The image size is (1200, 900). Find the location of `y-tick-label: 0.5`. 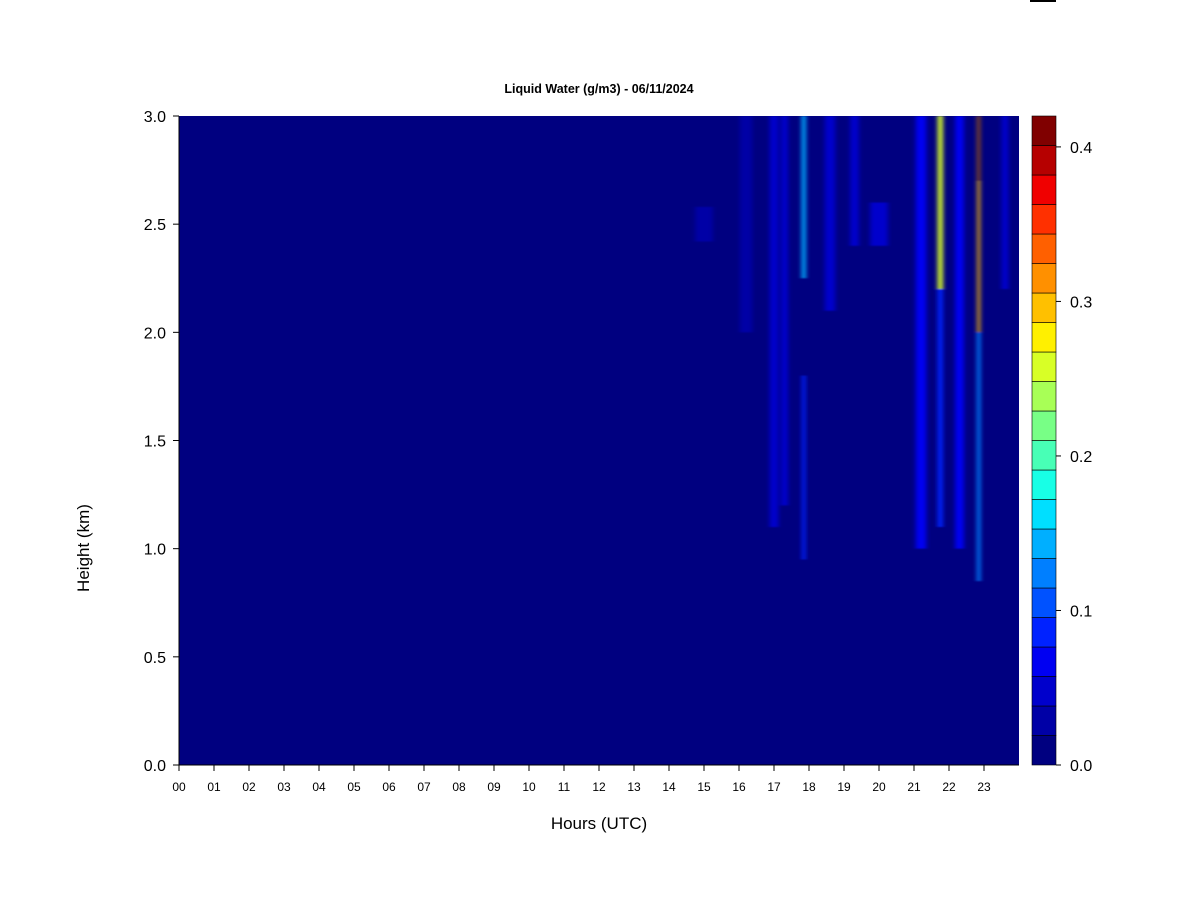

y-tick-label: 0.5 is located at coordinates (155, 658).